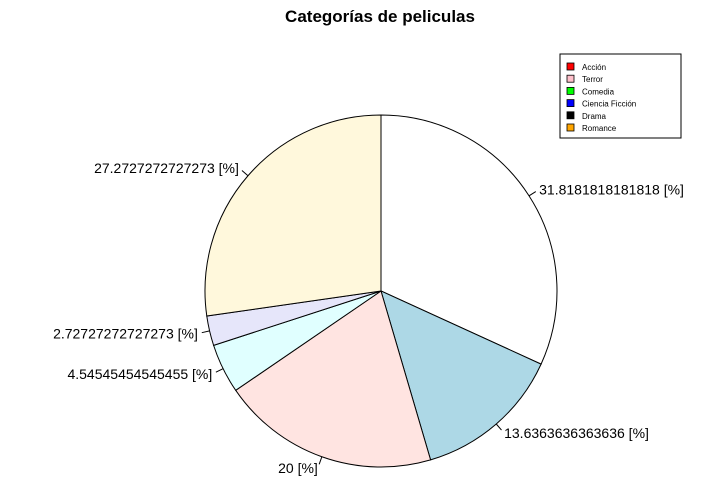 This screenshot has width=719, height=492. Describe the element at coordinates (598, 91) in the screenshot. I see `legend-label: Comedia` at that location.